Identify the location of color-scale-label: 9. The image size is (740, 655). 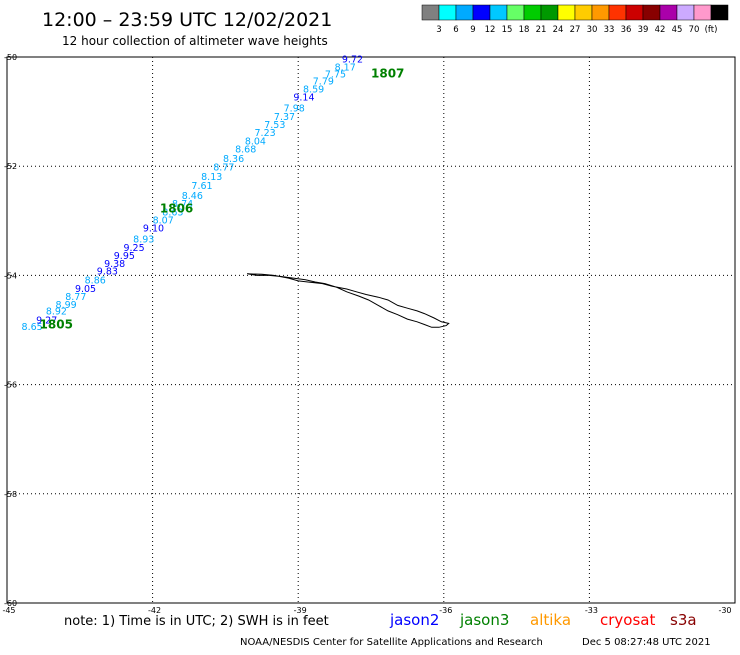
(472, 30).